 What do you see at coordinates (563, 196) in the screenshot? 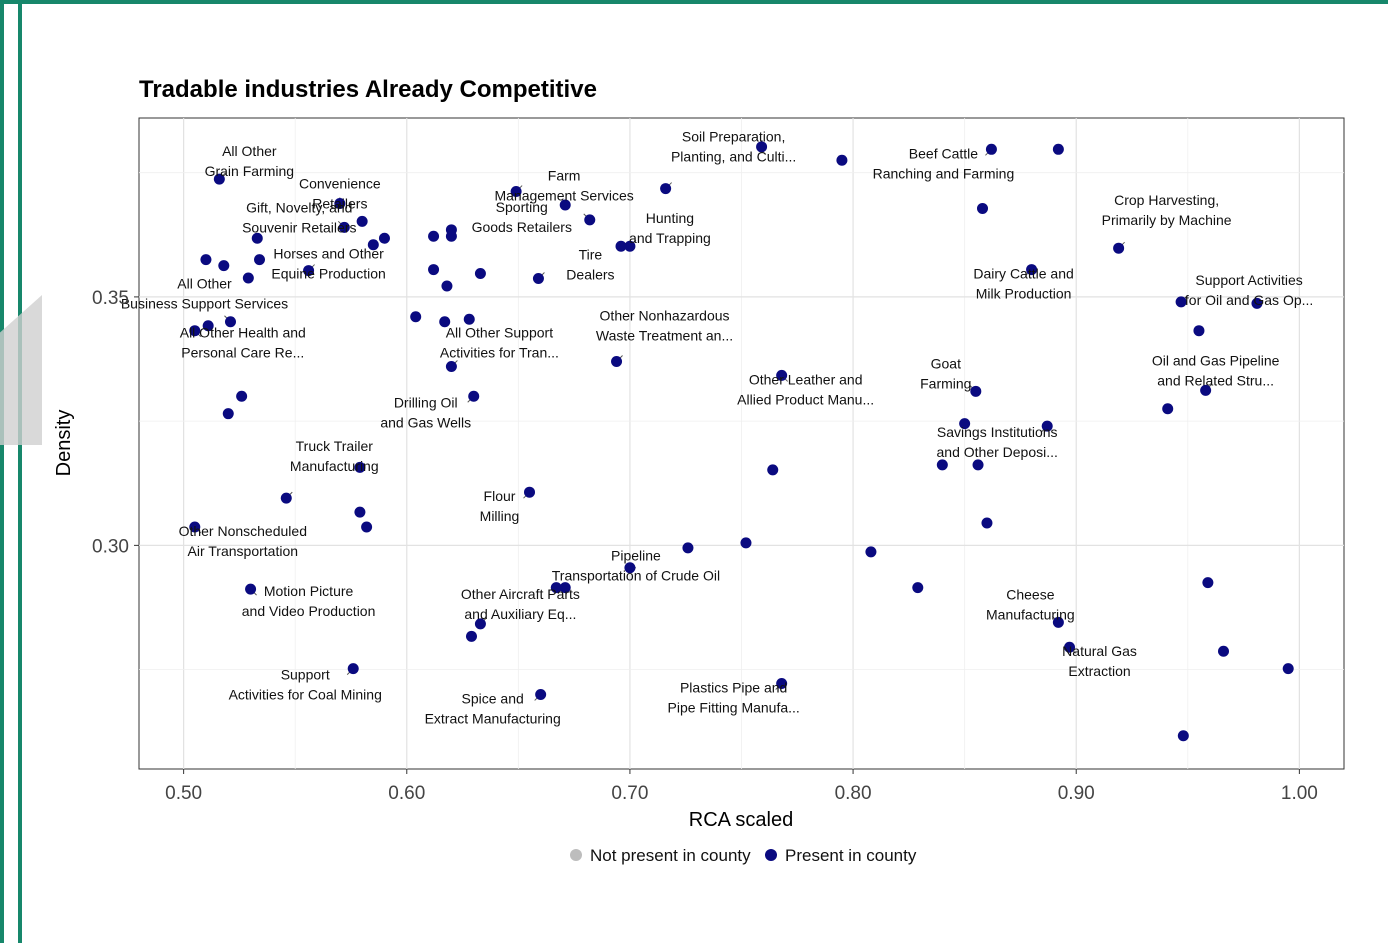
I see `point-label-line: Management Services` at bounding box center [563, 196].